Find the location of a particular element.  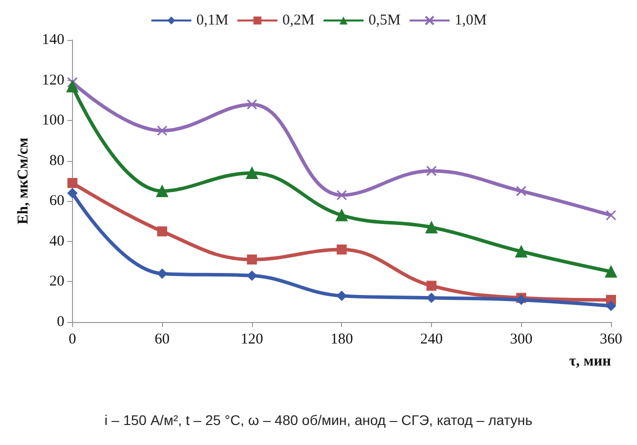

y-tick-label: 40 is located at coordinates (56, 241).